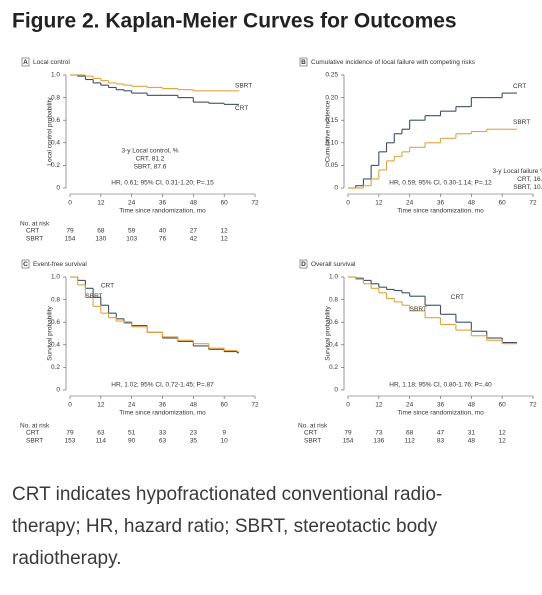  Describe the element at coordinates (527, 187) in the screenshot. I see `annotation: SBRT, 10.7` at that location.